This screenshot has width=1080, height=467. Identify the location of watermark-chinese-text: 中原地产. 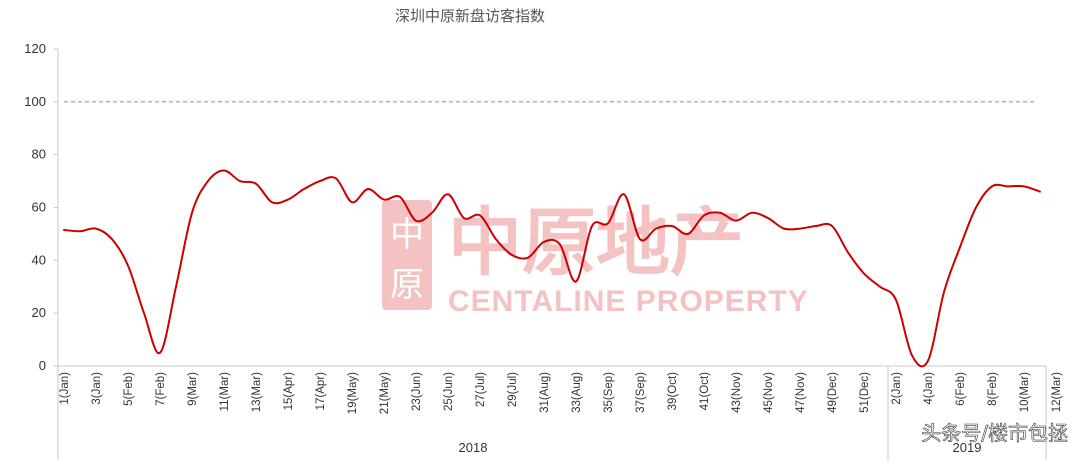
(596, 243).